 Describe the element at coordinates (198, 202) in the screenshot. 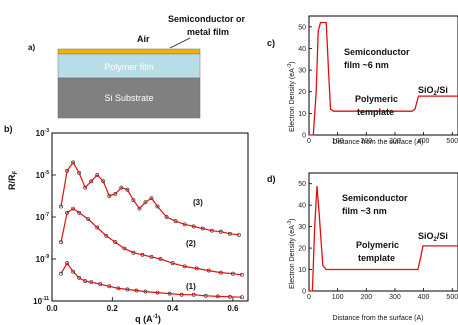

I see `curve-label-3: (3)` at that location.